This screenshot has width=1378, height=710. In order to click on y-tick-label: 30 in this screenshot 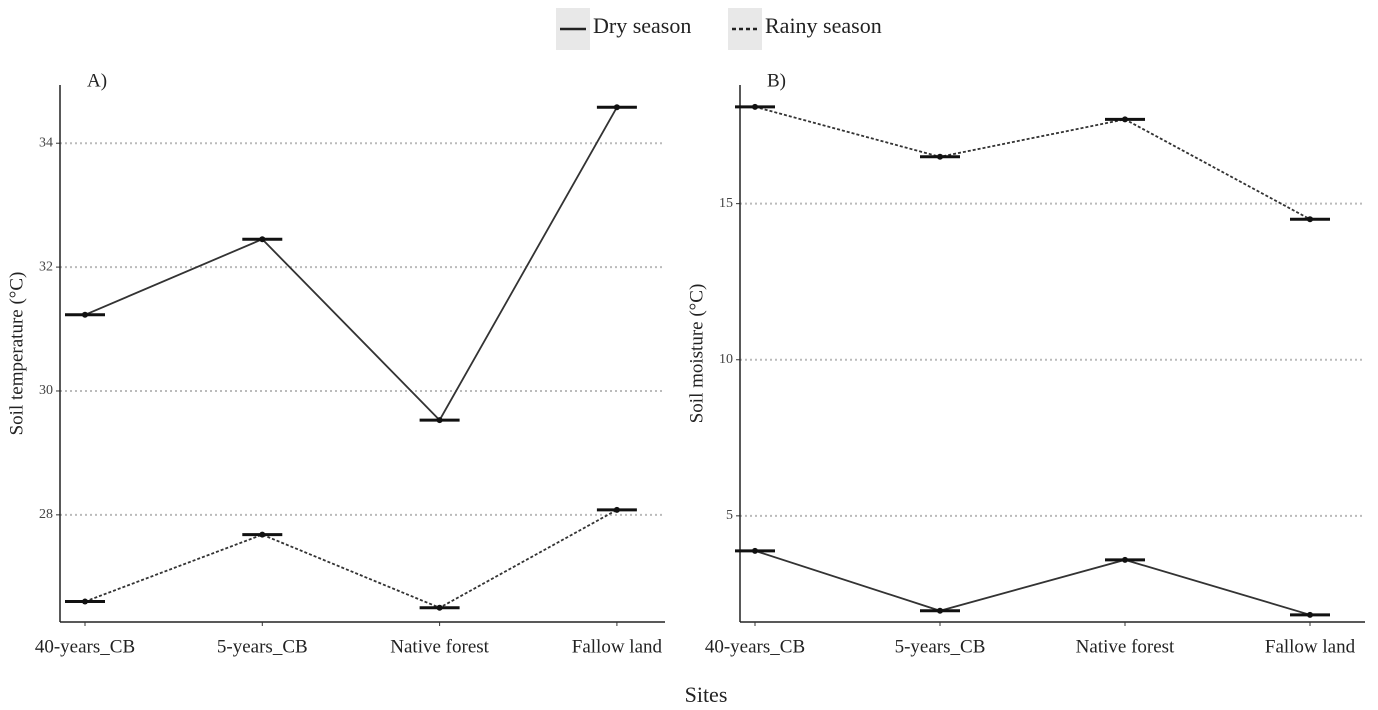, I will do `click(46, 390)`.